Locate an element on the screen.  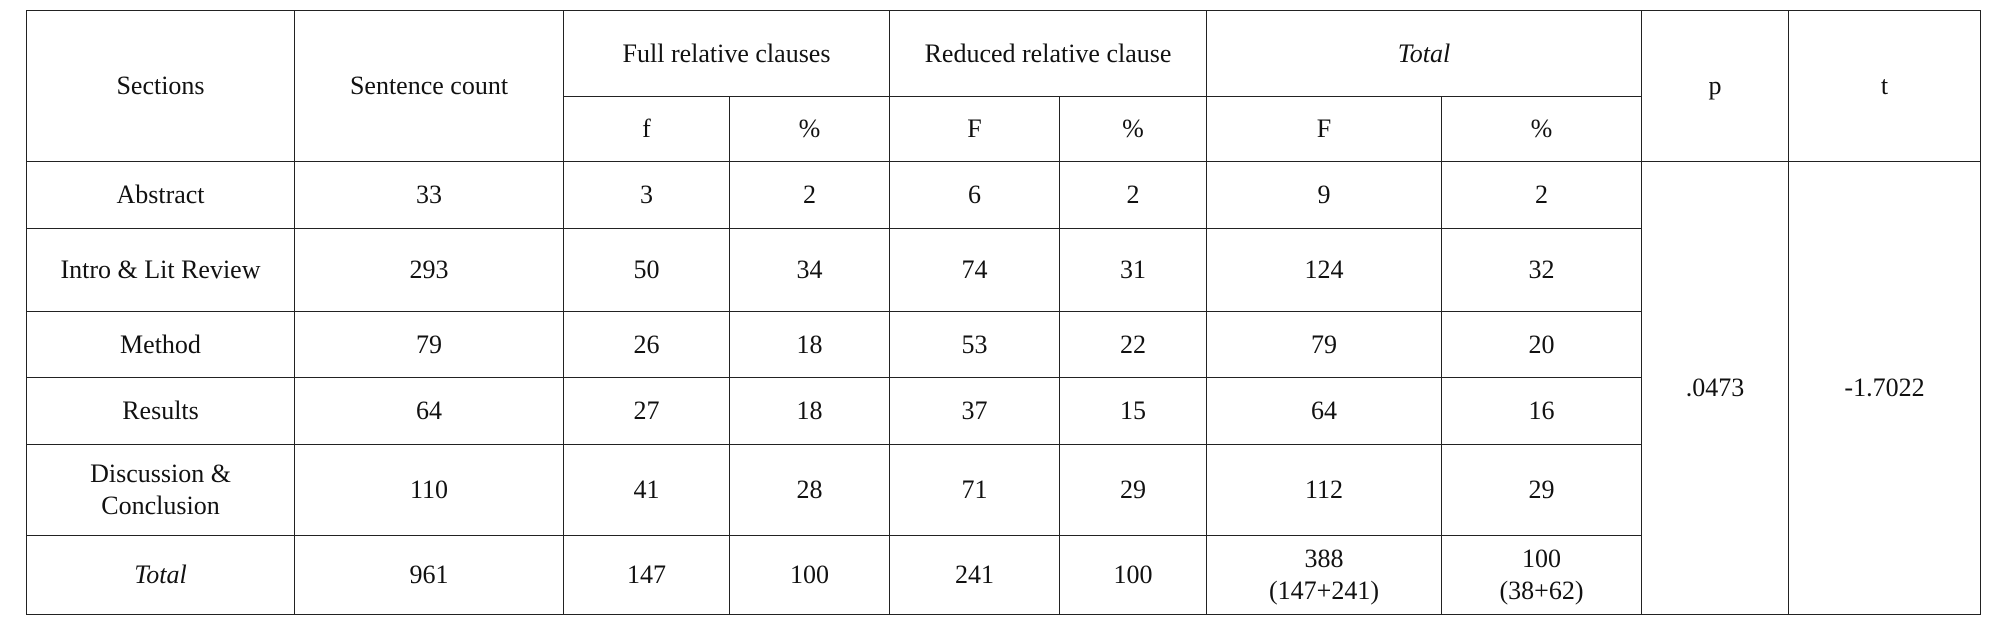
row-label: Total is located at coordinates (160, 575).